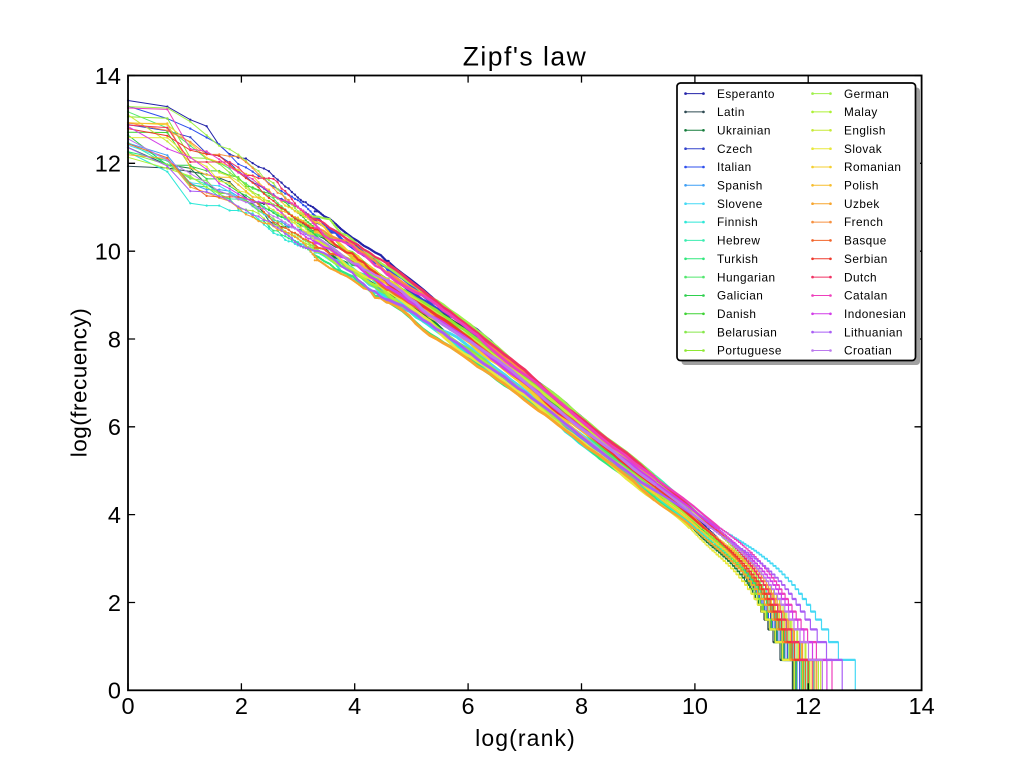 This screenshot has width=1024, height=768. Describe the element at coordinates (744, 131) in the screenshot. I see `svg-text: Ukrainian` at that location.